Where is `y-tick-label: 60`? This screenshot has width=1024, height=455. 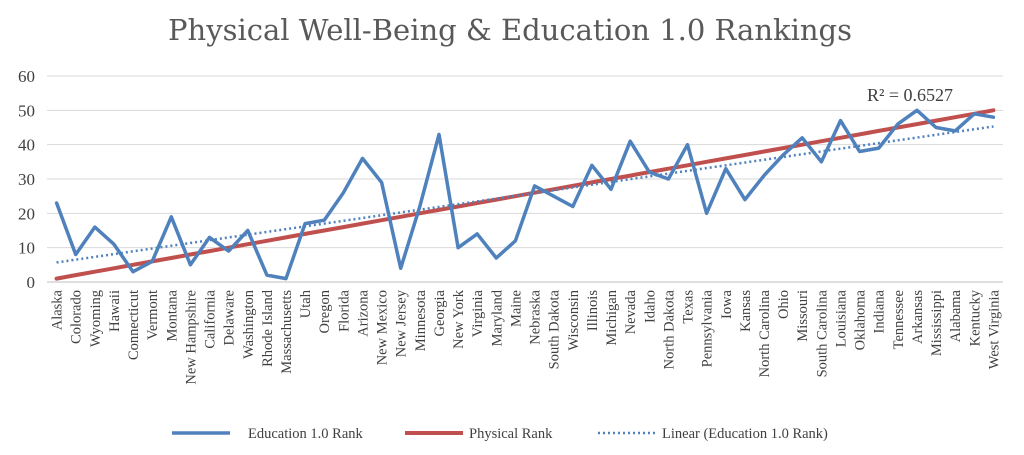
y-tick-label: 60 is located at coordinates (26, 76).